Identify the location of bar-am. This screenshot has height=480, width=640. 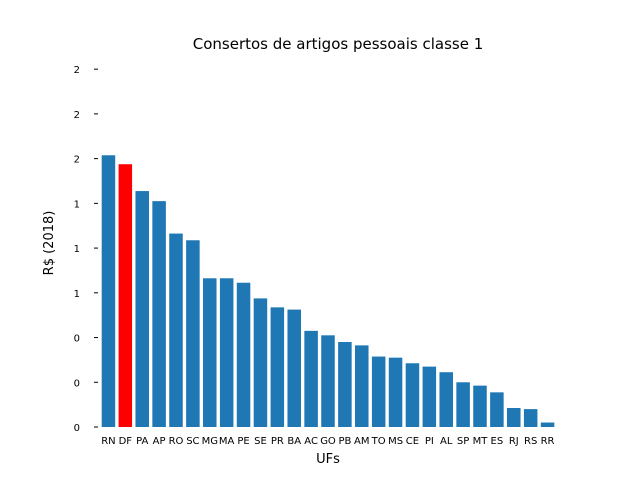
(362, 386).